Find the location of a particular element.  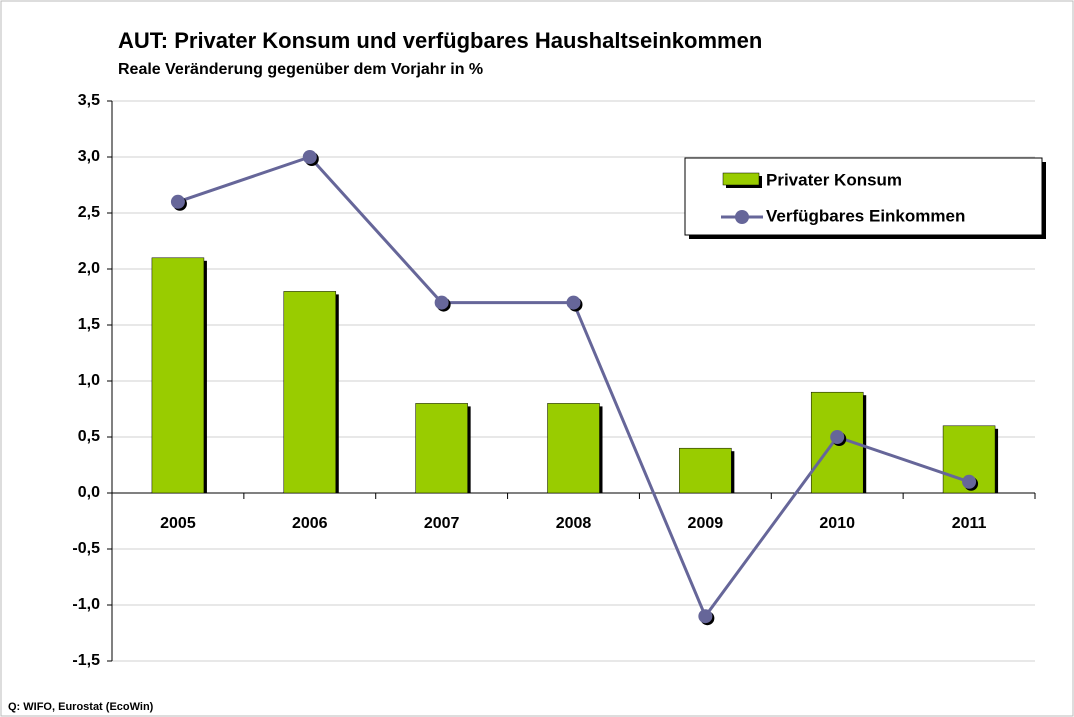

x-tick-label: 2005 is located at coordinates (178, 523).